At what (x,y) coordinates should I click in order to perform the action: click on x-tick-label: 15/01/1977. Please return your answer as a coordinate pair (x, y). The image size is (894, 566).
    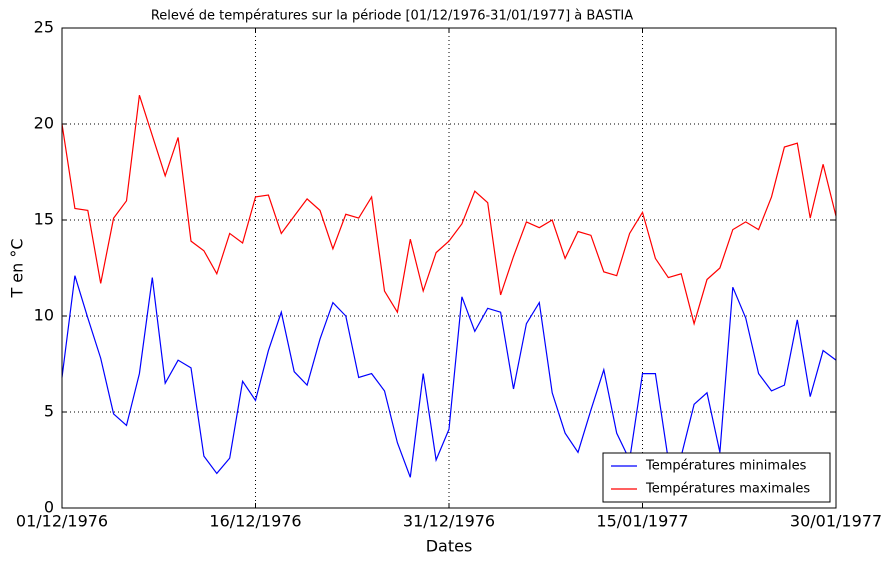
    Looking at the image, I should click on (642, 521).